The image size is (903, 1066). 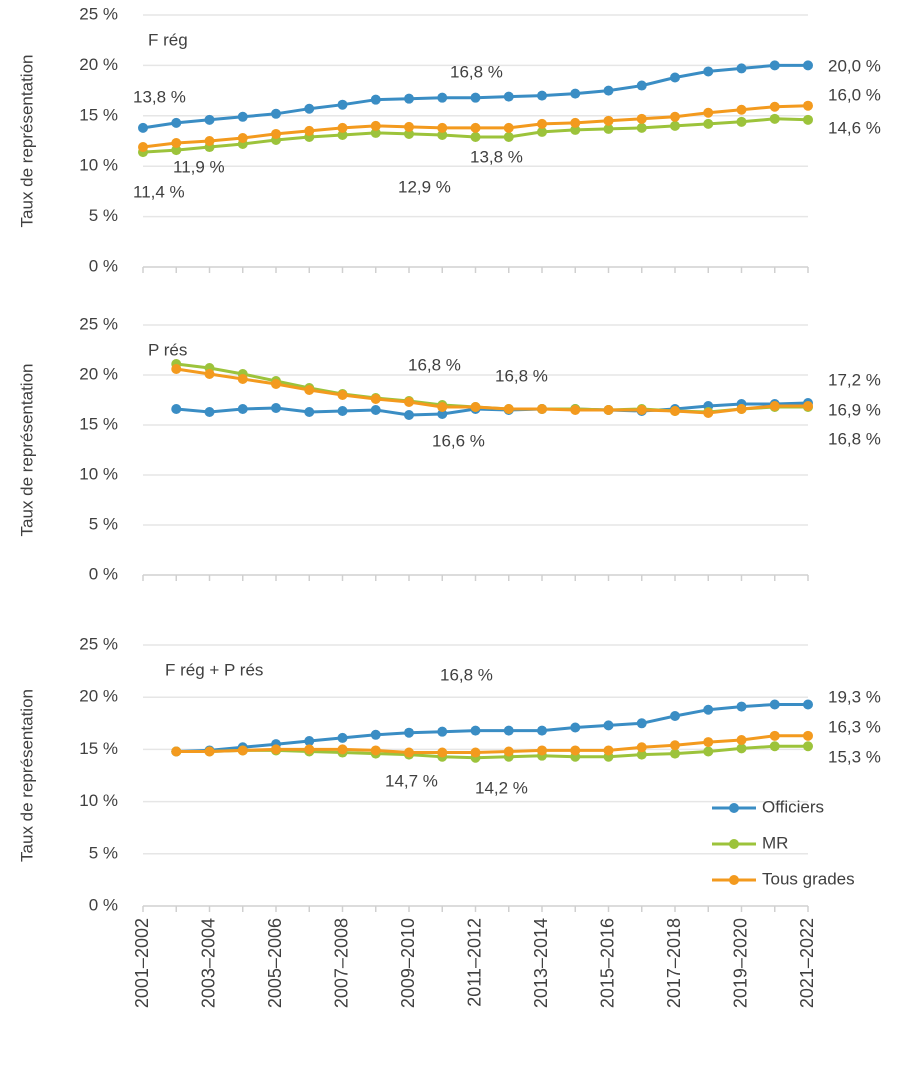 What do you see at coordinates (167, 349) in the screenshot?
I see `panel-title: P rés` at bounding box center [167, 349].